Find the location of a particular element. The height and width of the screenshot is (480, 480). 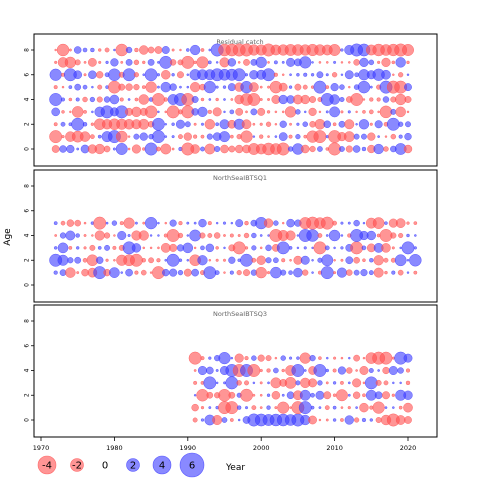

y-axes: 0 2 4 6 8 0 2 4 6 8 0 2 4 6 8 is located at coordinates (29, 235).